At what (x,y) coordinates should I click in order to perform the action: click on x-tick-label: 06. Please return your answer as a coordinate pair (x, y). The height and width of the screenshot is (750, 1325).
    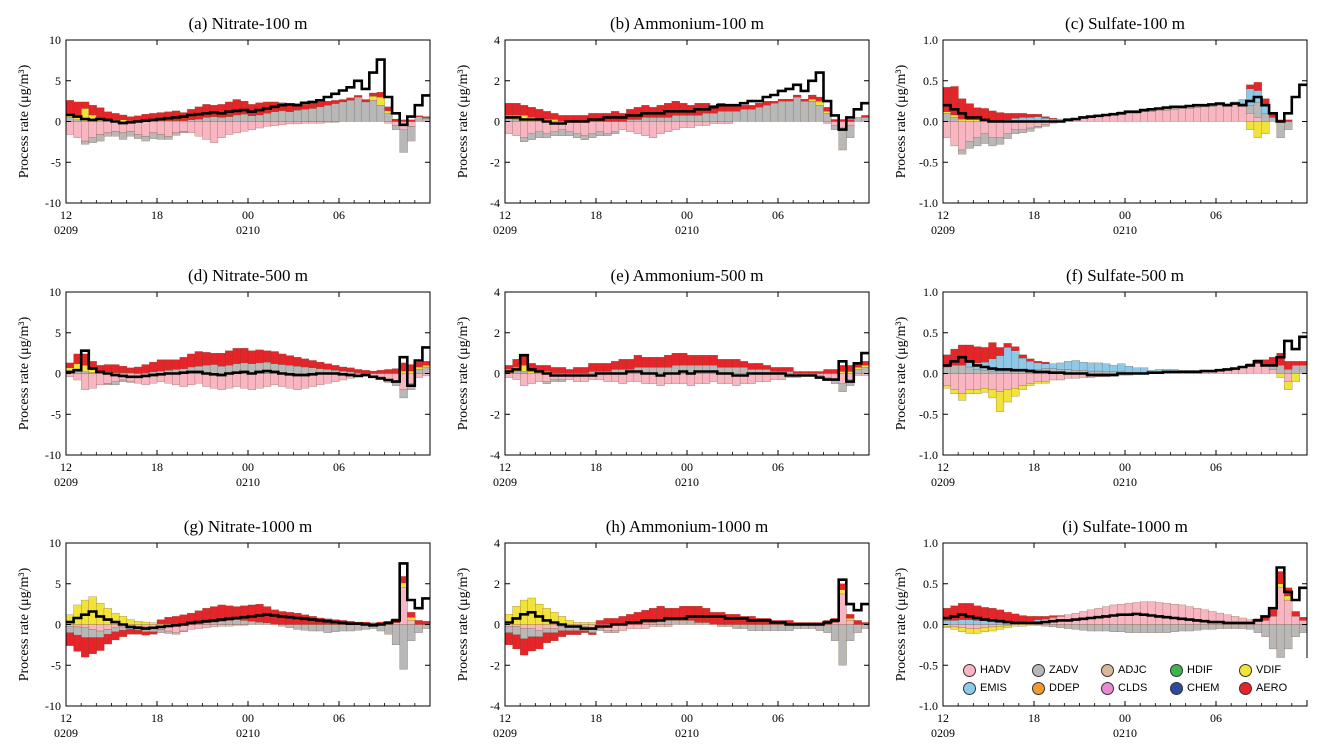
    Looking at the image, I should click on (1216, 467).